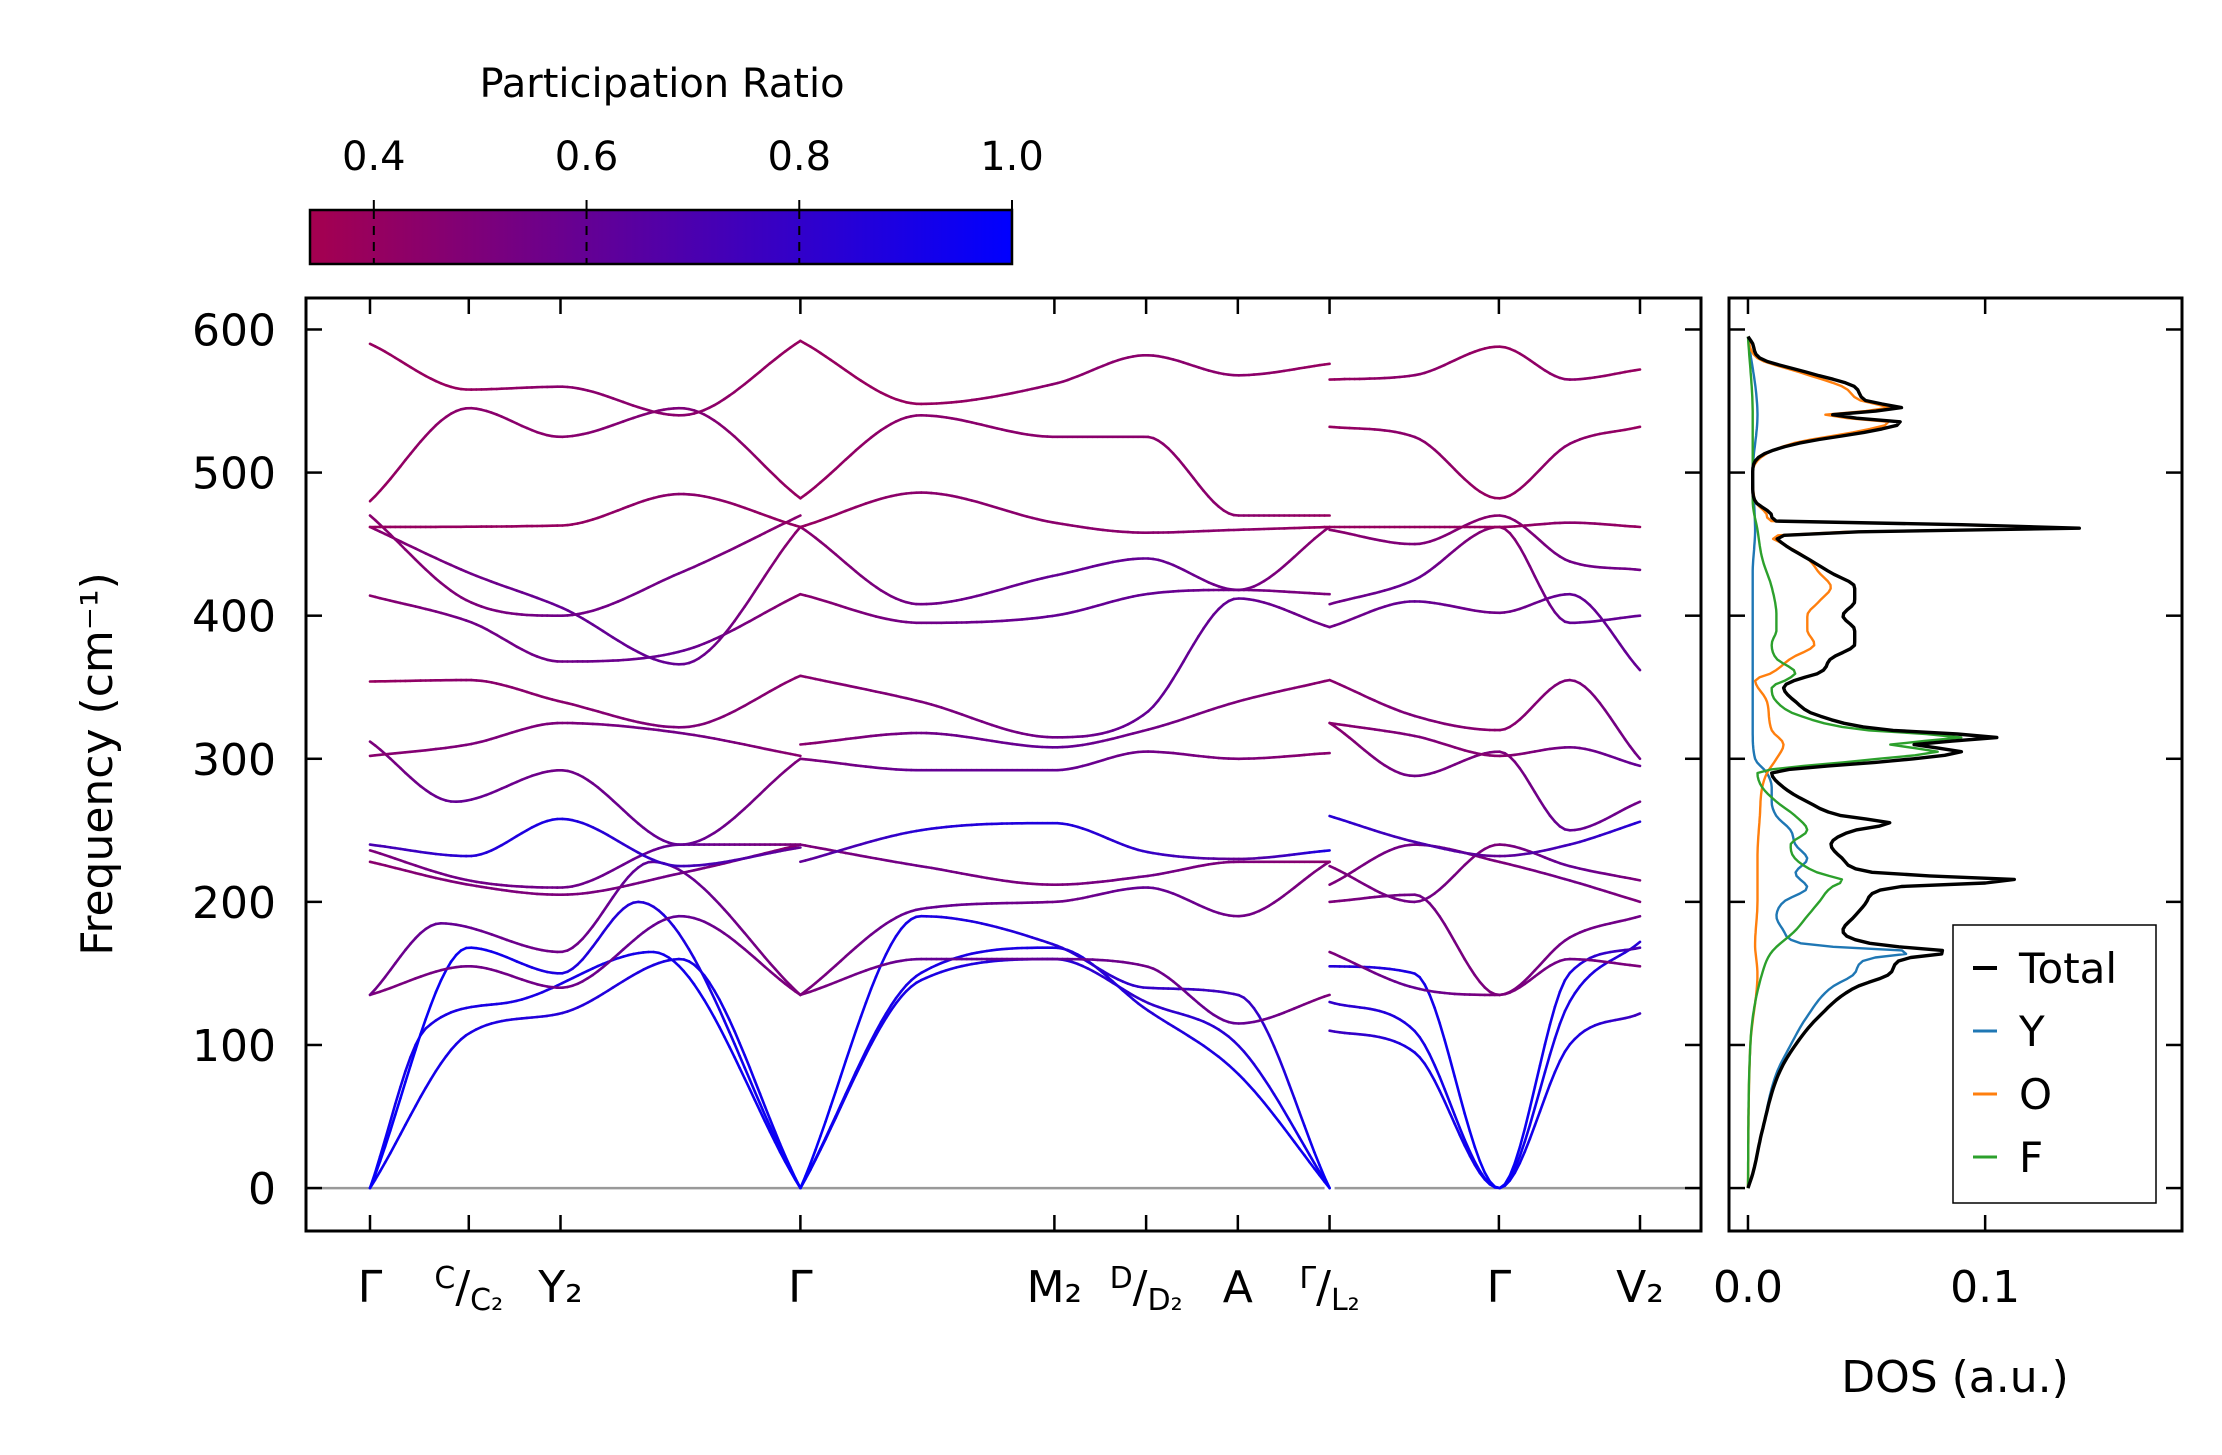  What do you see at coordinates (468, 1289) in the screenshot?
I see `x-tick-label-split: C/C₂` at bounding box center [468, 1289].